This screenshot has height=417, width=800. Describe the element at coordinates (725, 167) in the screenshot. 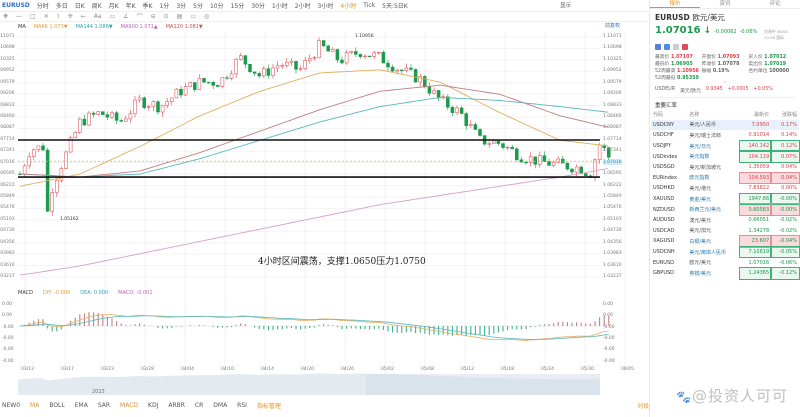

I see `table-row: USDSGD 美元/新加坡元 1.35059 0.04%` at that location.